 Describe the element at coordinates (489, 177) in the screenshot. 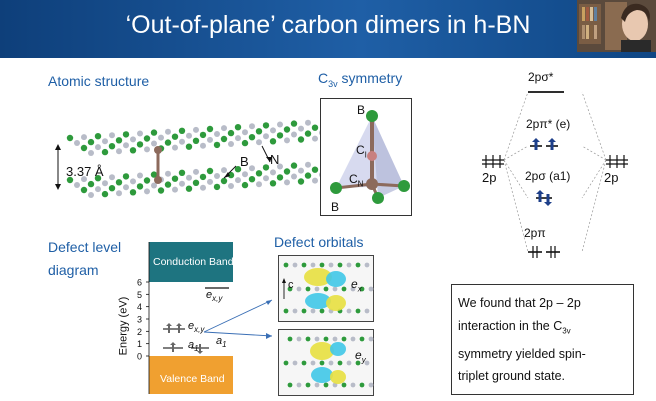

I see `mo-label-left-2p: 2p` at that location.